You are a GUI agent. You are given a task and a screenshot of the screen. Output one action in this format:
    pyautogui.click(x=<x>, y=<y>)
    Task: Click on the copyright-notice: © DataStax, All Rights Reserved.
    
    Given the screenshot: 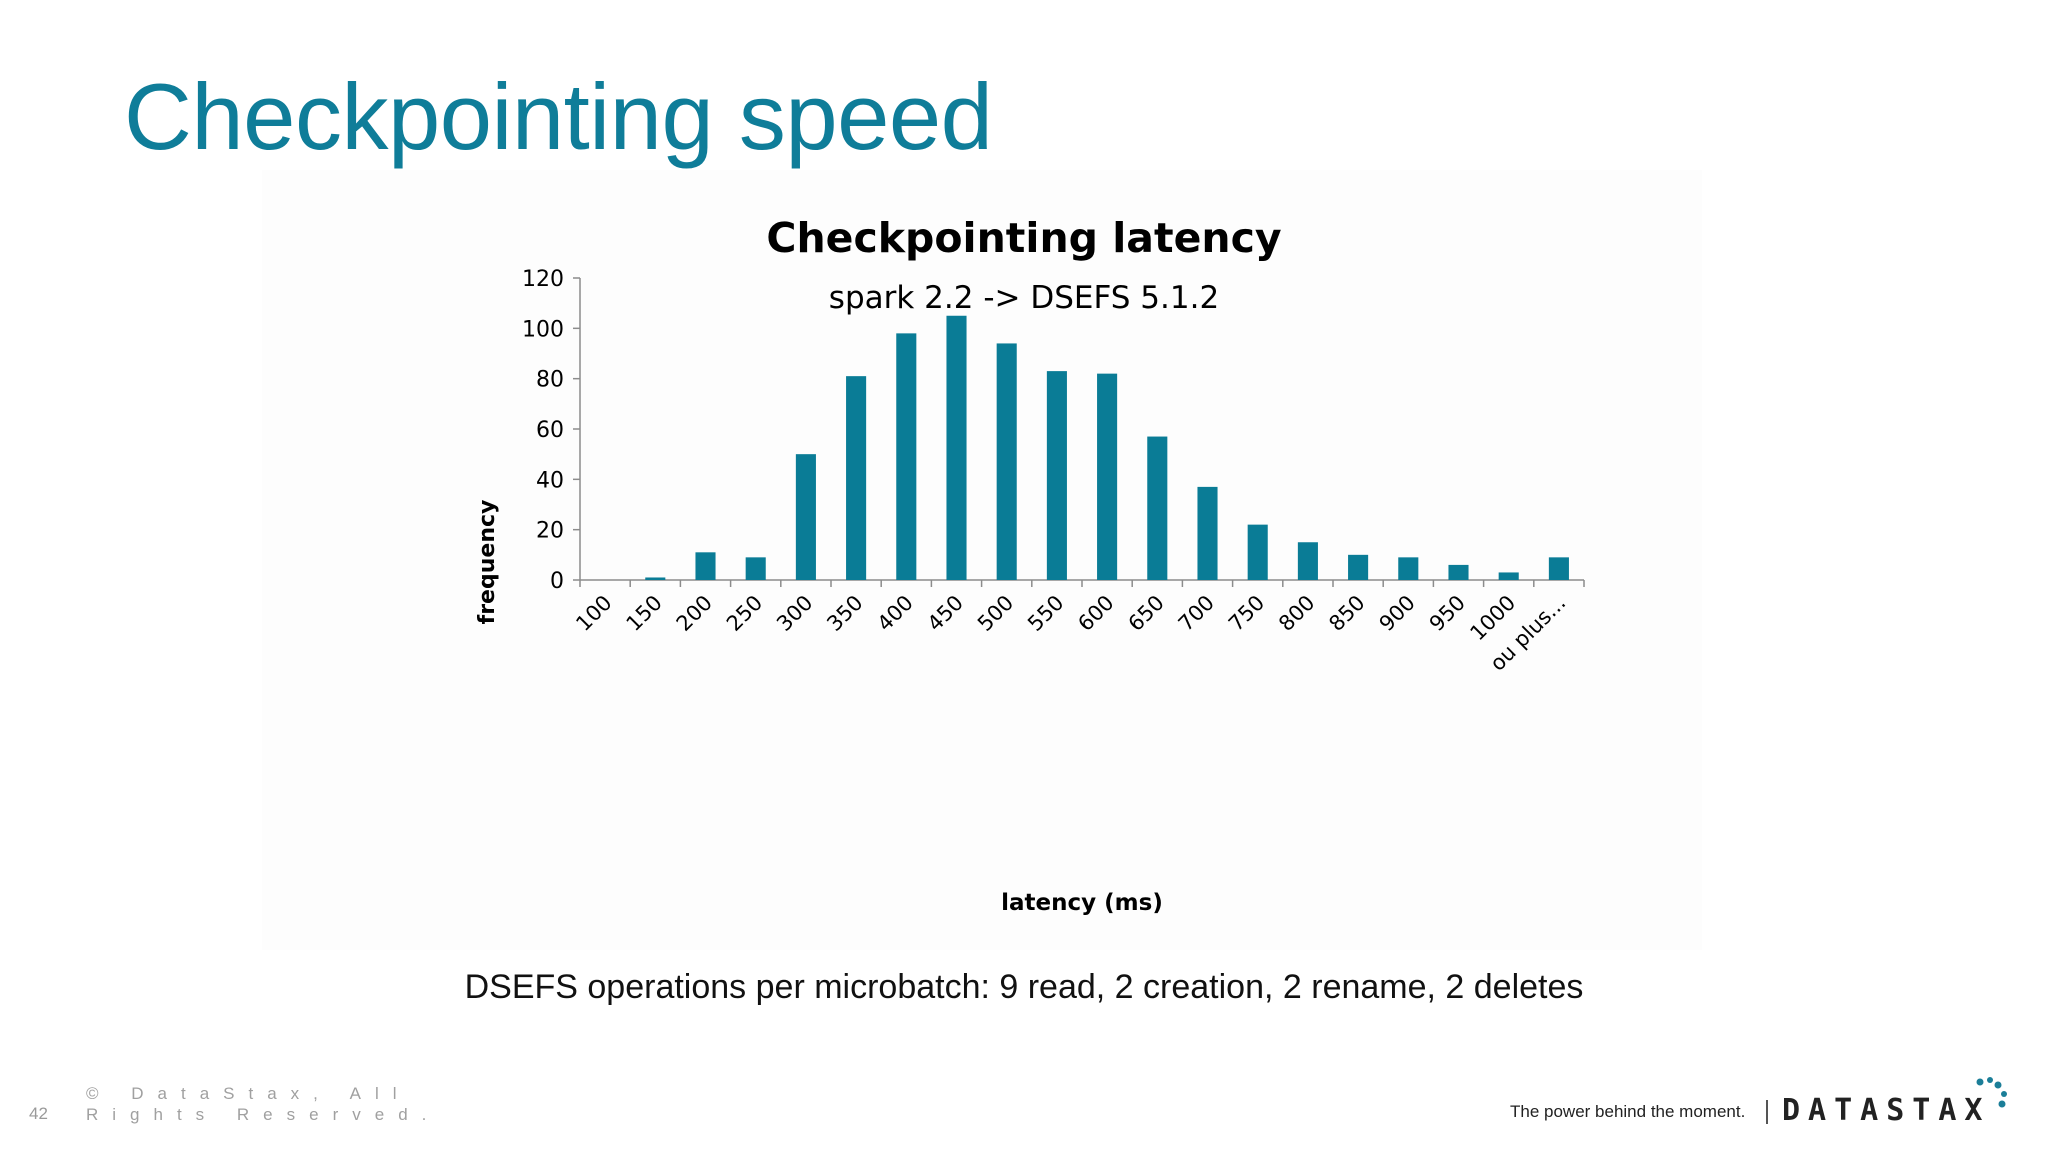 What is the action you would take?
    pyautogui.click(x=256, y=1104)
    